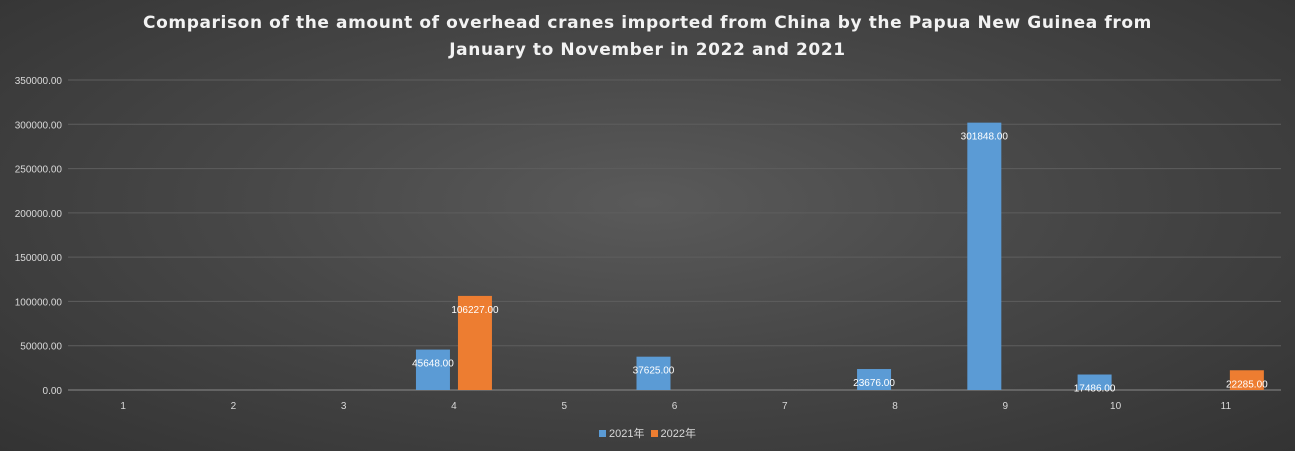 This screenshot has height=451, width=1295. I want to click on bar-2021年-4, so click(432, 369).